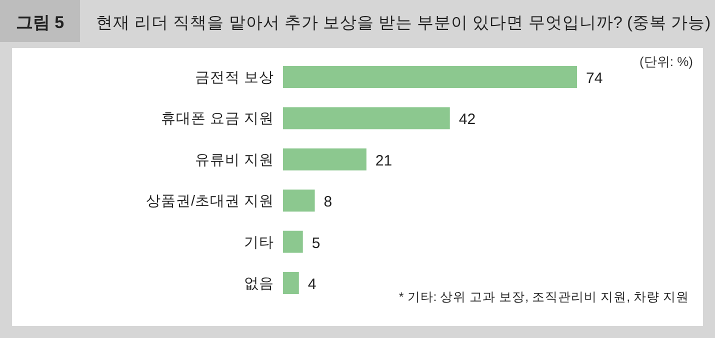 The width and height of the screenshot is (715, 338). I want to click on y-tick-label: 금전적 보상, so click(234, 78).